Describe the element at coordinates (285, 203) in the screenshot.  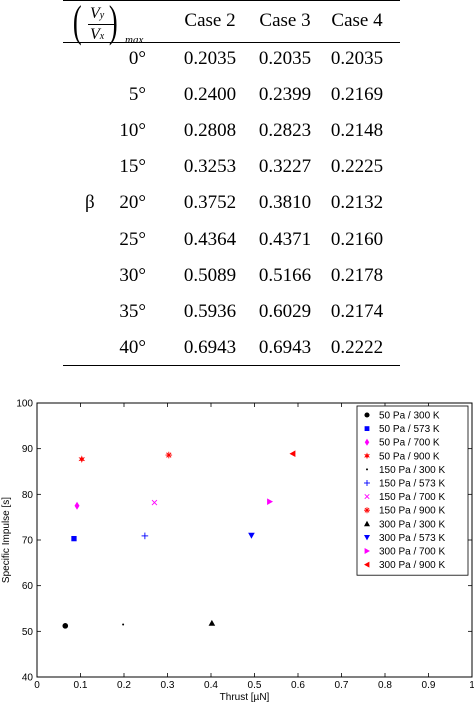
I see `value-cell: 0.3810` at that location.